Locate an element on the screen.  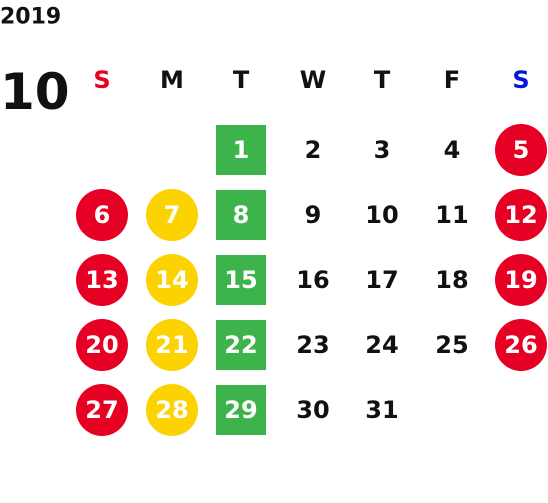
day-number: 25 is located at coordinates (451, 345).